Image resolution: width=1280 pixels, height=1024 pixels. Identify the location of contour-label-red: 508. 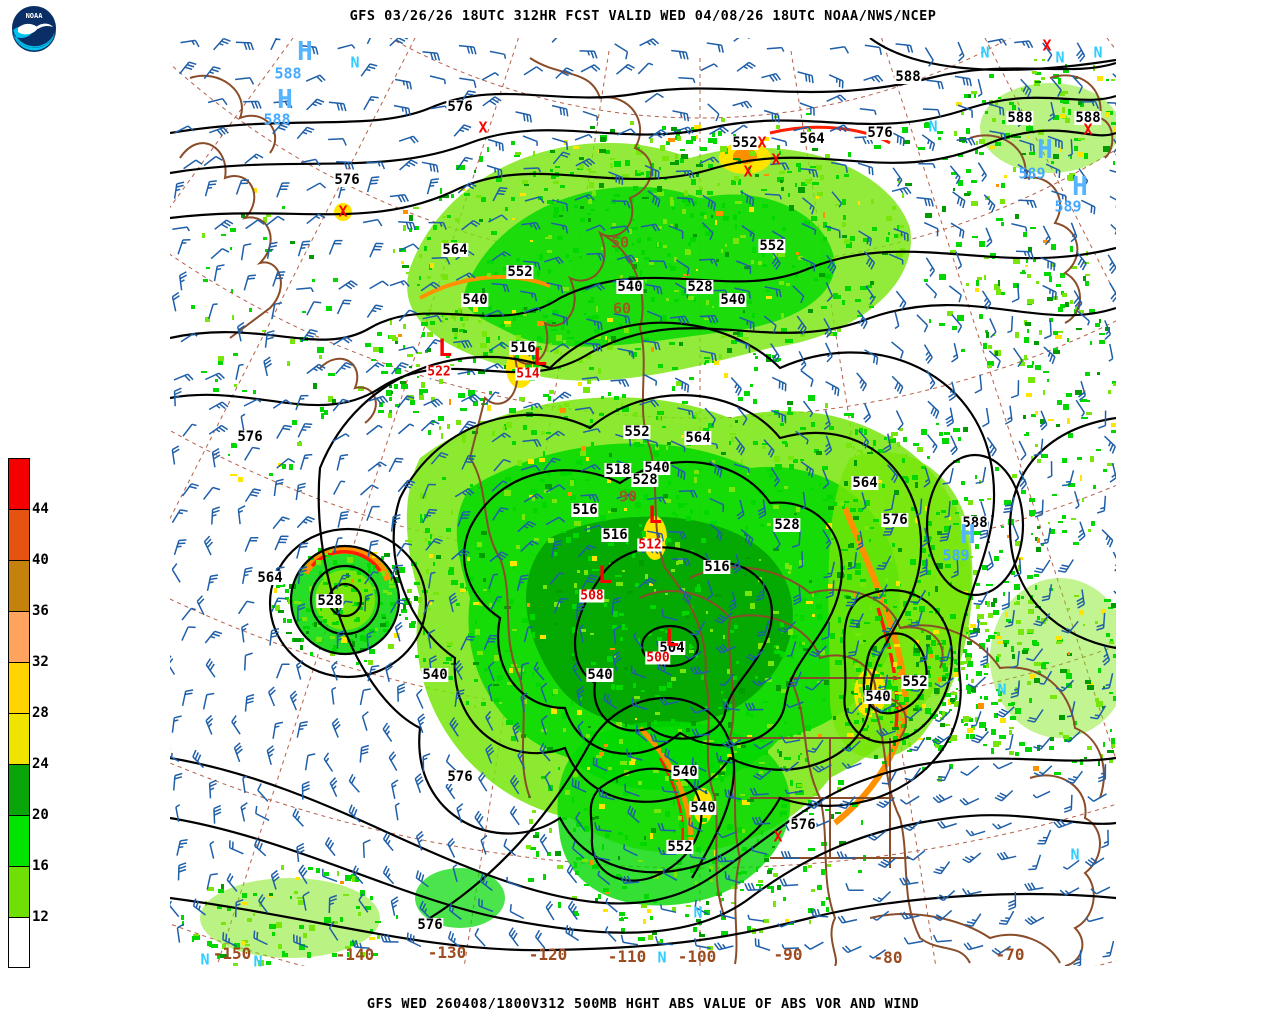
(592, 596).